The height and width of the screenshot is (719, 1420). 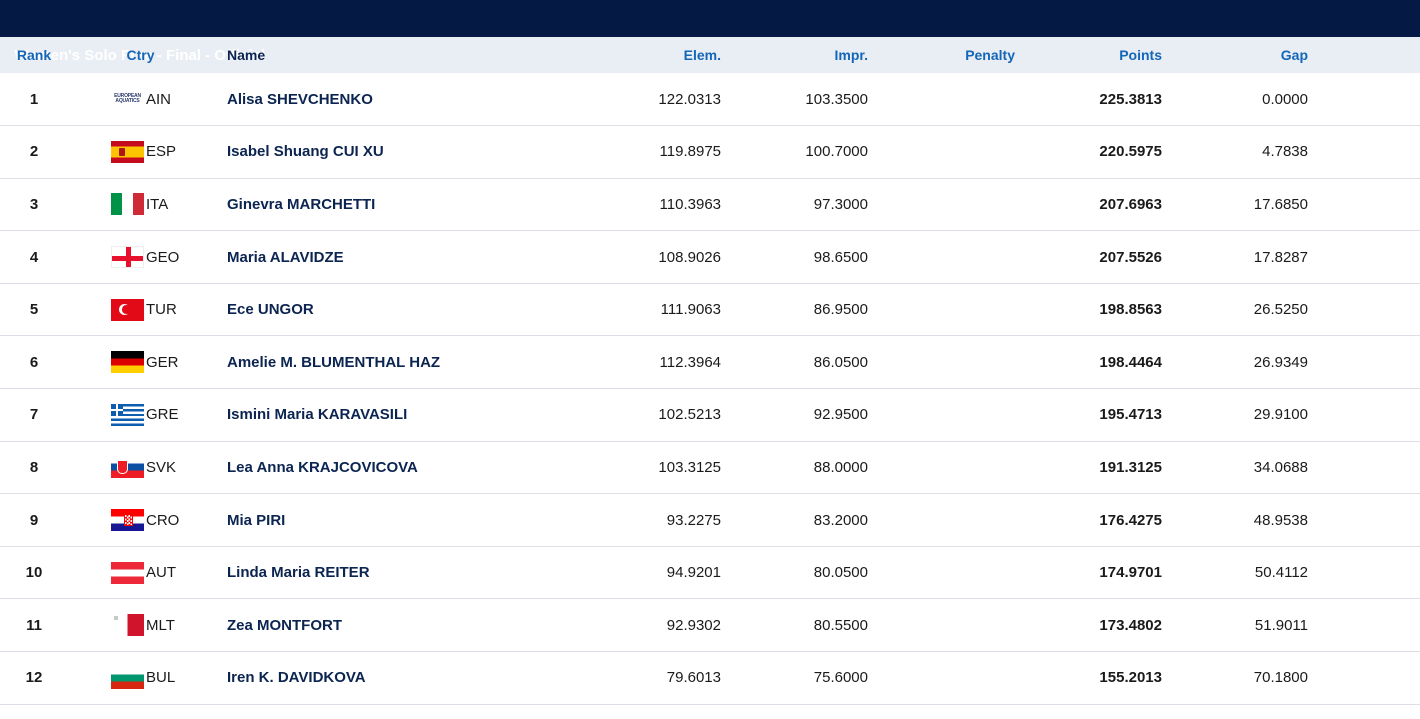 I want to click on total-points: 155.2013, so click(x=1130, y=678).